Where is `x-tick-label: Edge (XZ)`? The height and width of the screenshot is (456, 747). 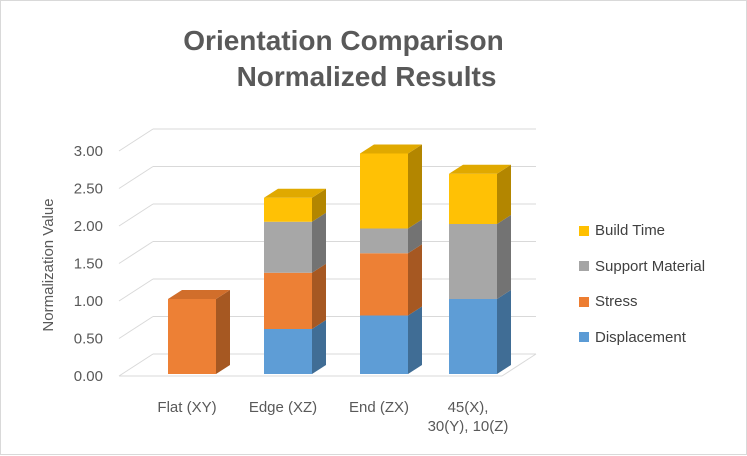
x-tick-label: Edge (XZ) is located at coordinates (283, 407).